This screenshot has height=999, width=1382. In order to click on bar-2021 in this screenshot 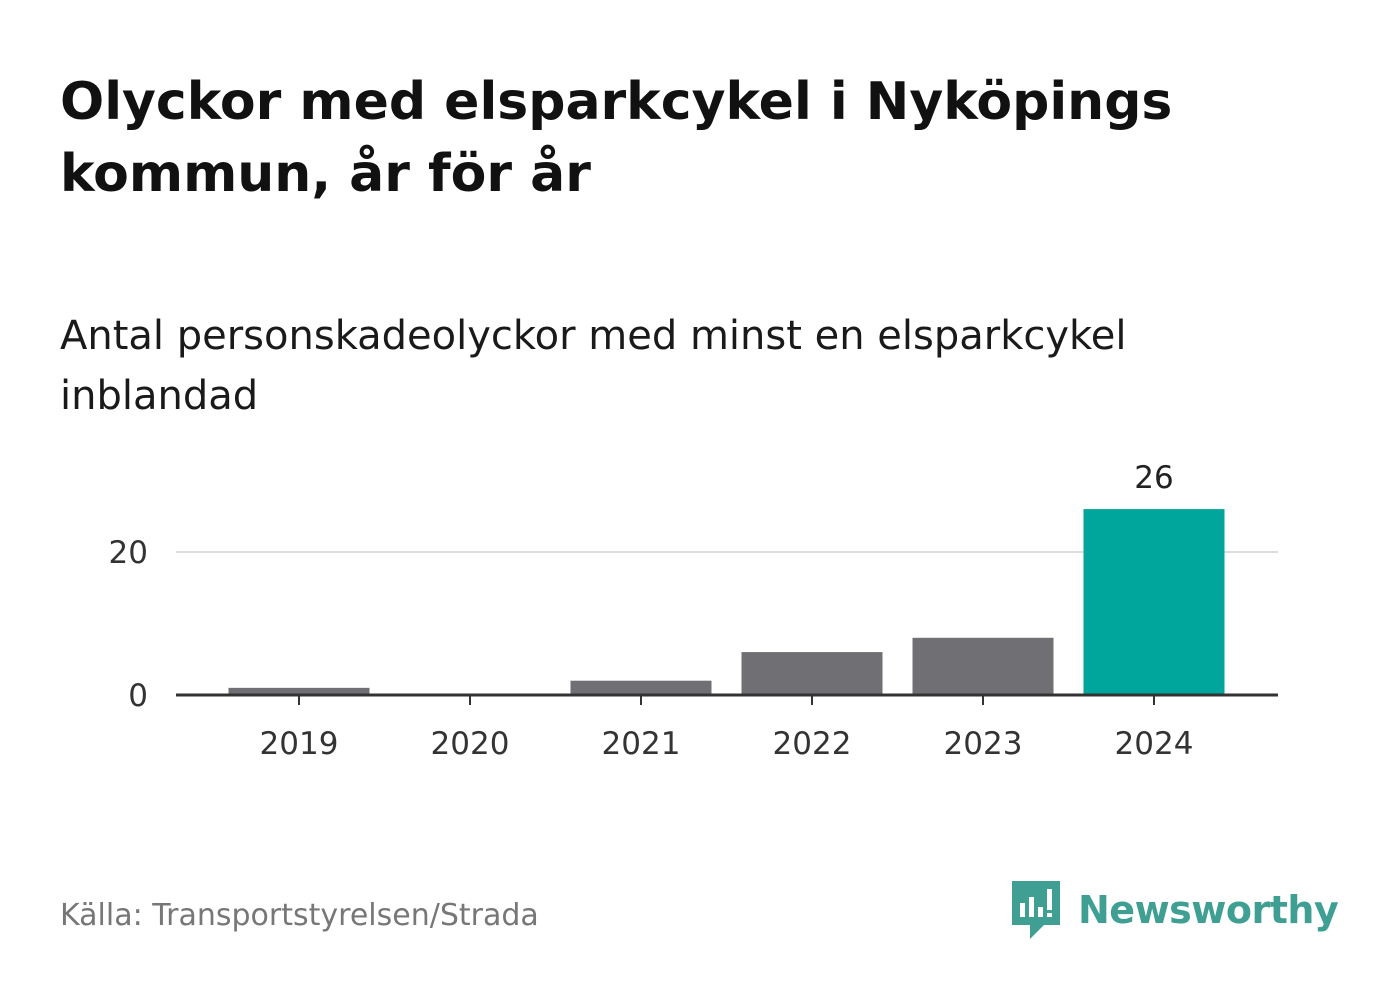, I will do `click(641, 687)`.